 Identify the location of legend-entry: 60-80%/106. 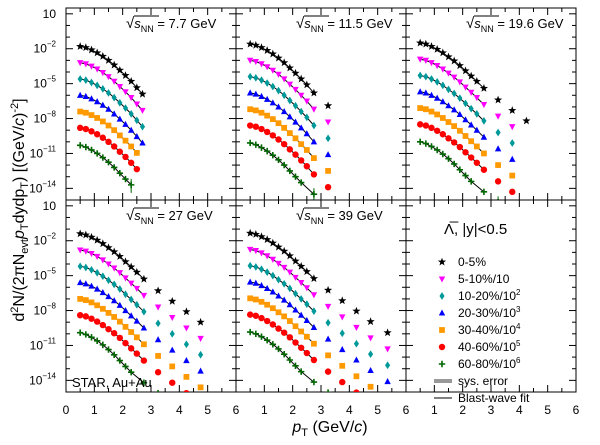
(489, 363).